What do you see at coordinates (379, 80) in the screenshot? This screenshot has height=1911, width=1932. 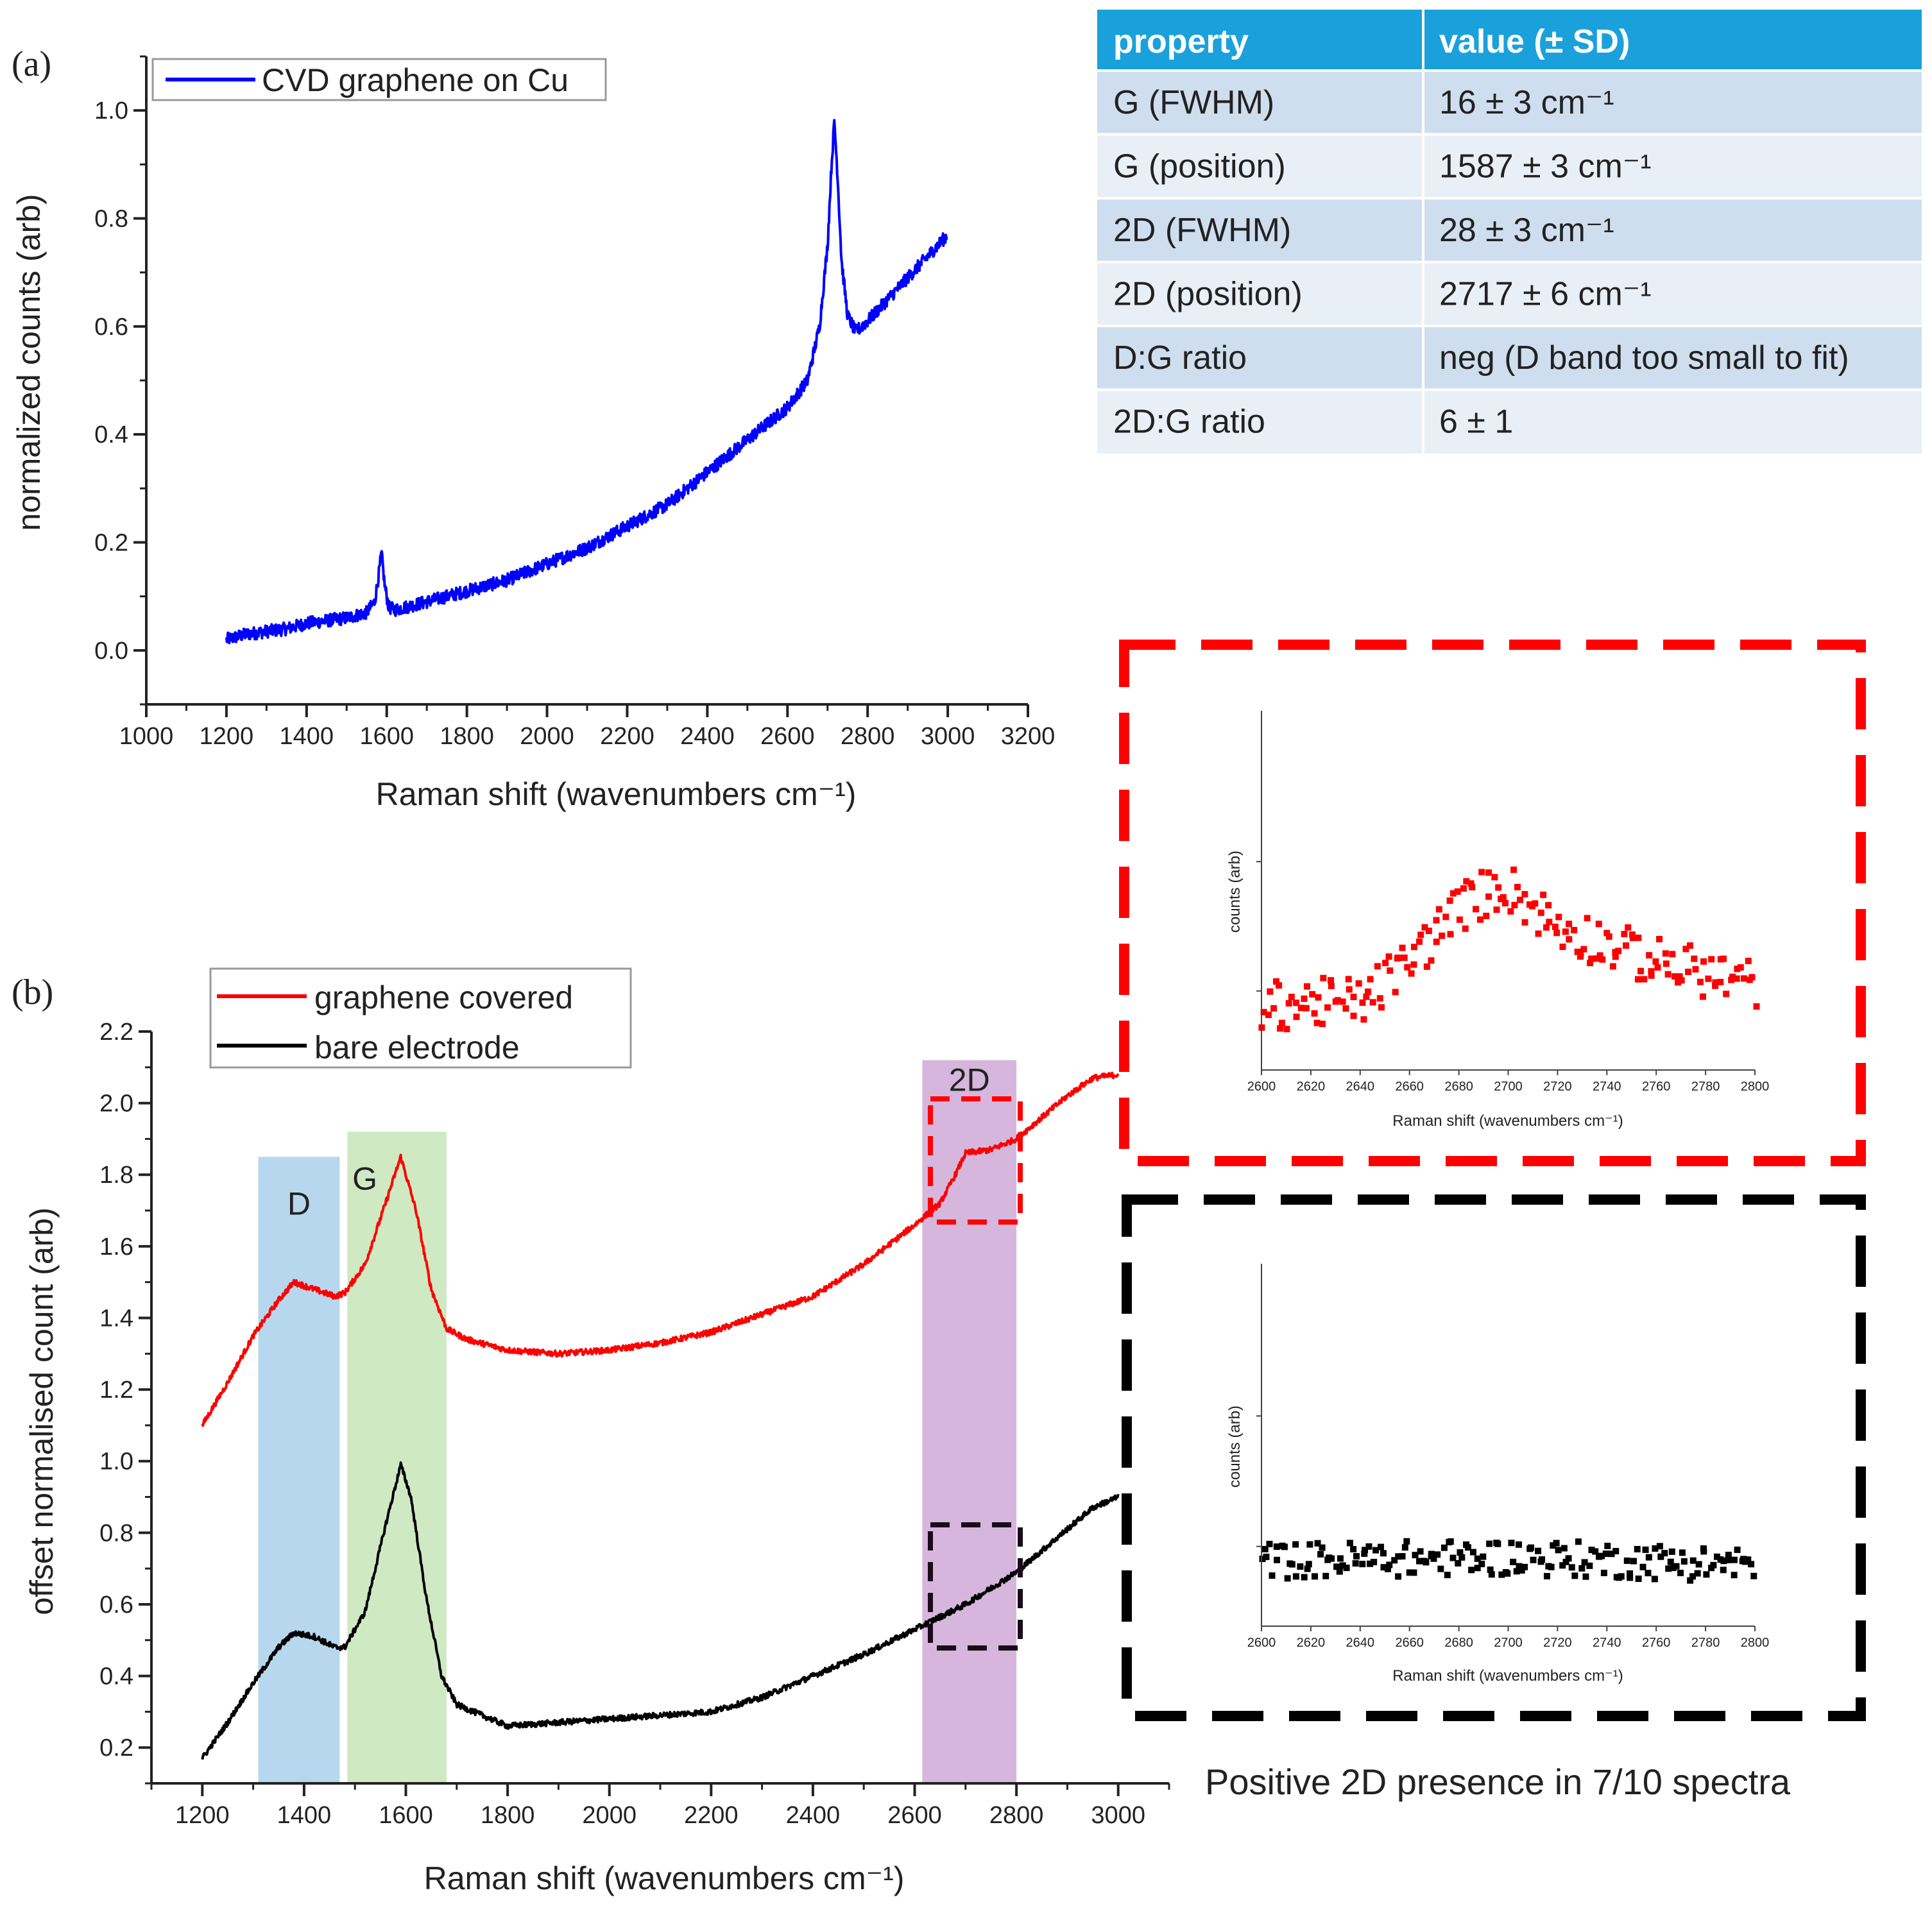 I see `chart-a-legend: CVD graphene on Cu` at bounding box center [379, 80].